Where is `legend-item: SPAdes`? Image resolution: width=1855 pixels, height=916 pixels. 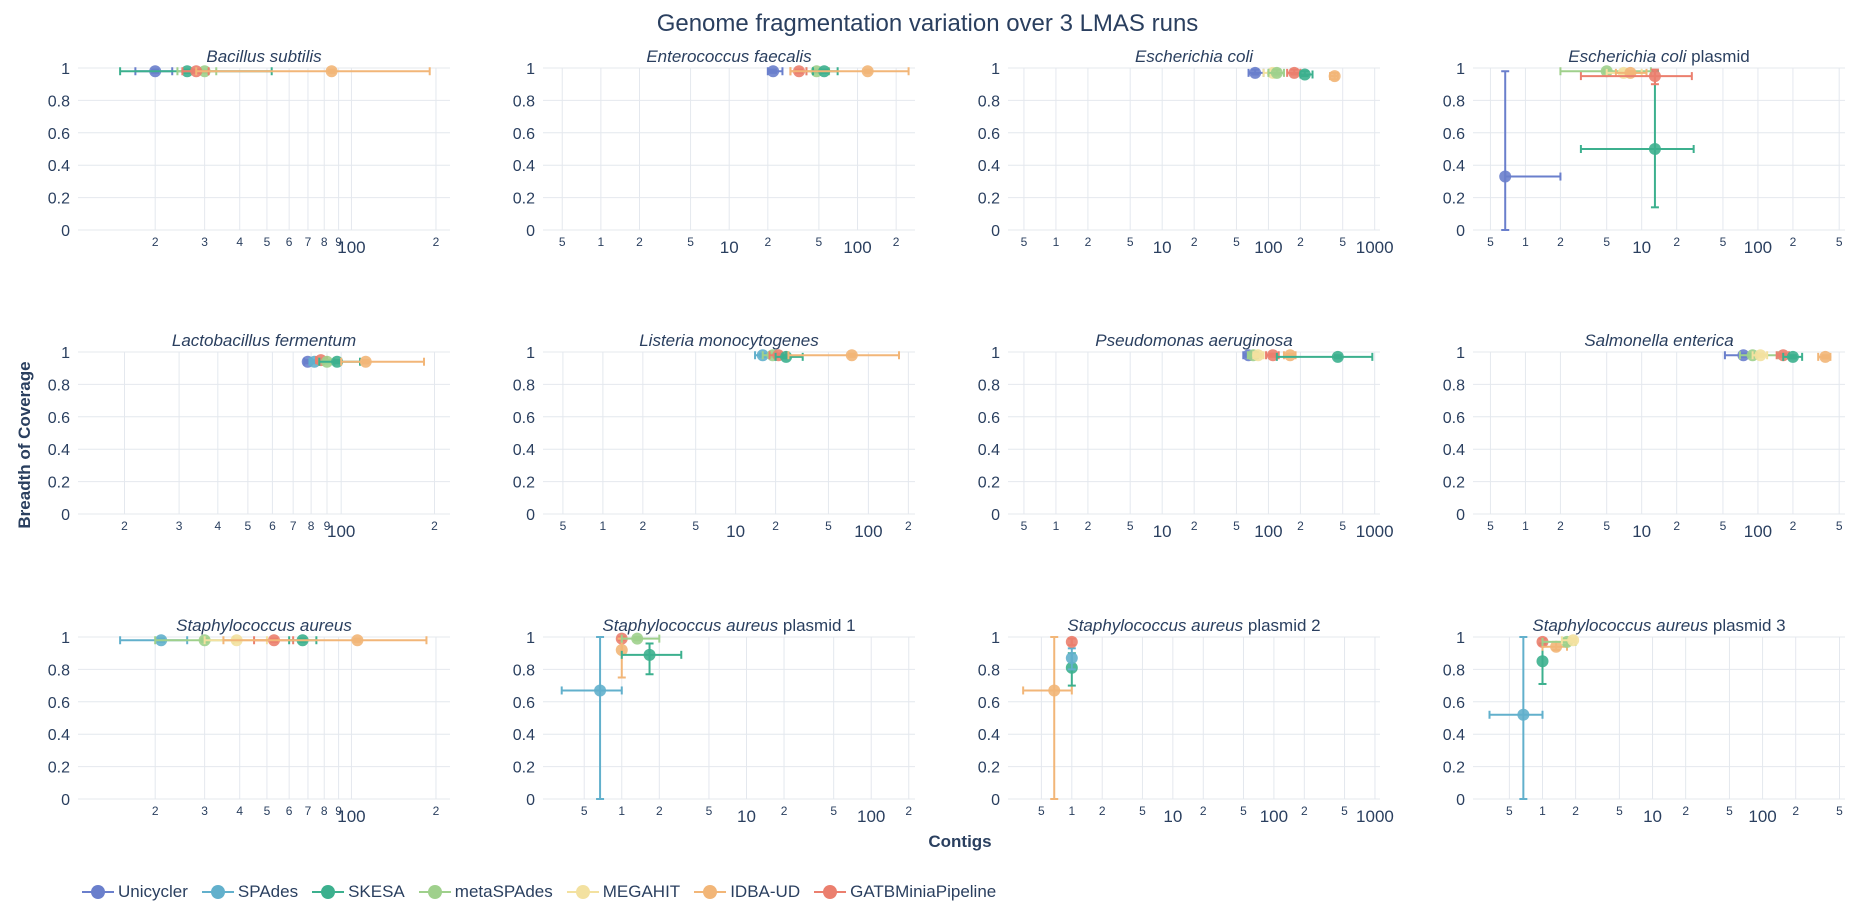 legend-item: SPAdes is located at coordinates (249, 892).